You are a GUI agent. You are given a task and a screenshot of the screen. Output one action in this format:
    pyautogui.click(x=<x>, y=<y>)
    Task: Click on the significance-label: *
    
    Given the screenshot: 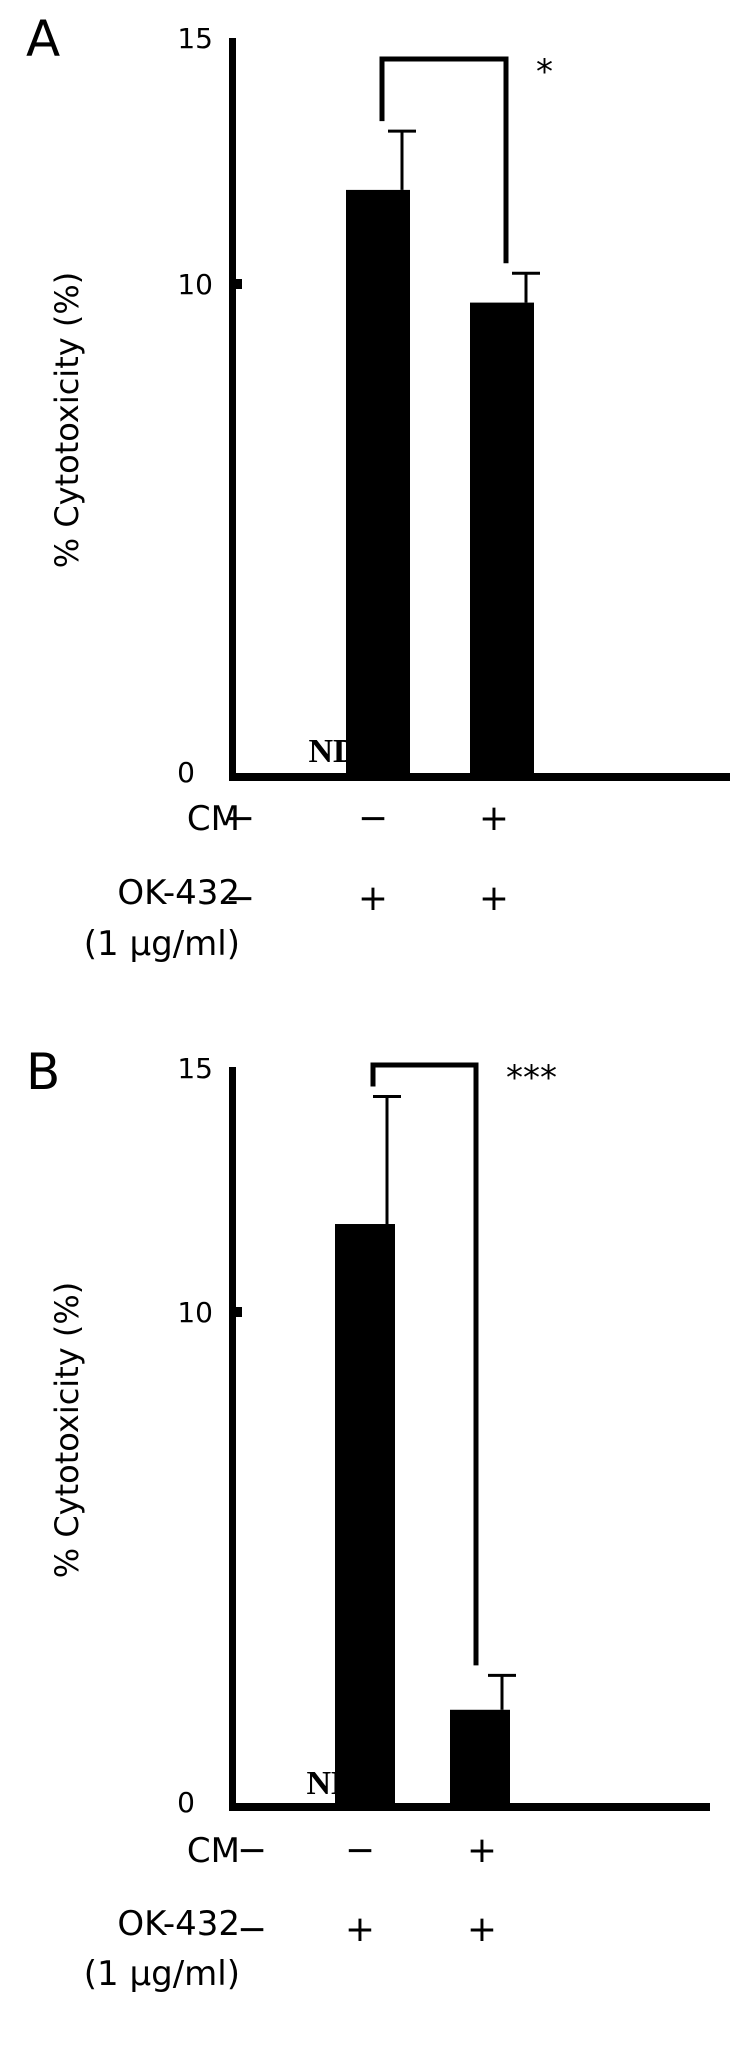 What is the action you would take?
    pyautogui.click(x=544, y=72)
    